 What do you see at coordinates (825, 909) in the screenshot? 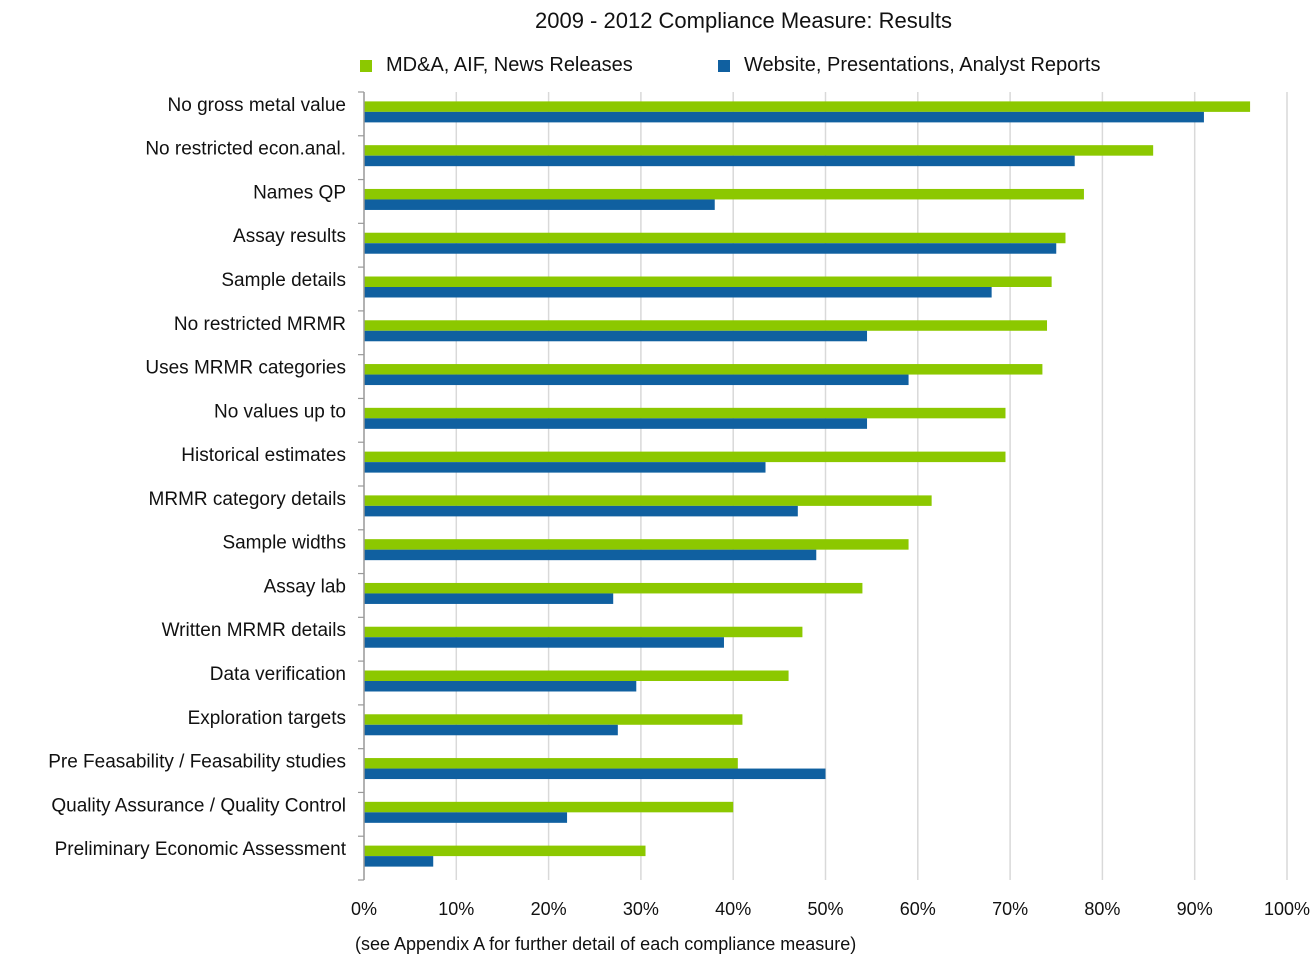
I see `x-tick-label: 50%` at bounding box center [825, 909].